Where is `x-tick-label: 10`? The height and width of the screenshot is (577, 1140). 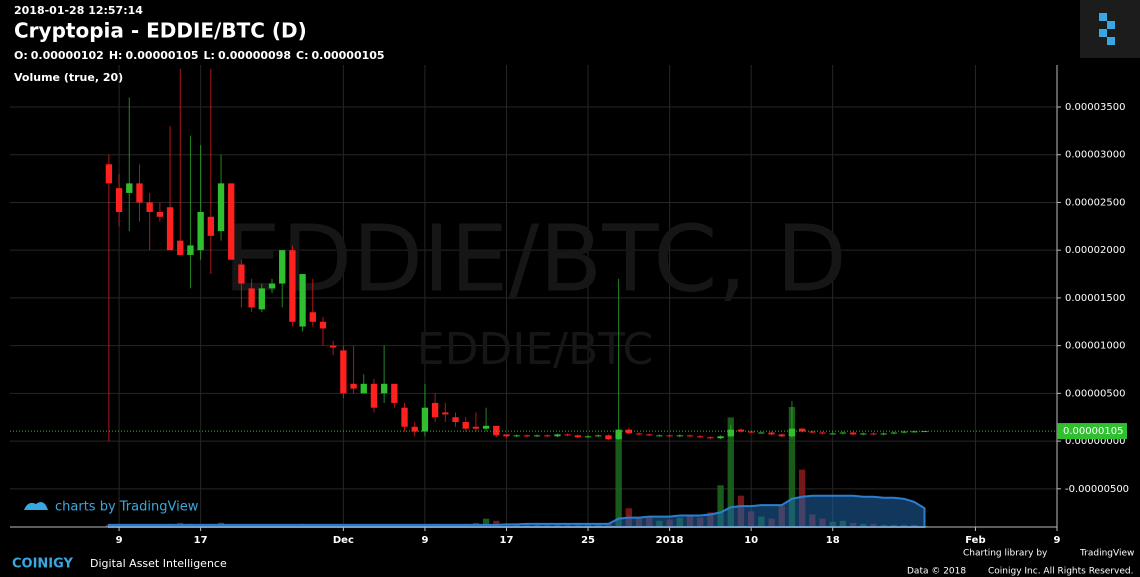 x-tick-label: 10 is located at coordinates (751, 540).